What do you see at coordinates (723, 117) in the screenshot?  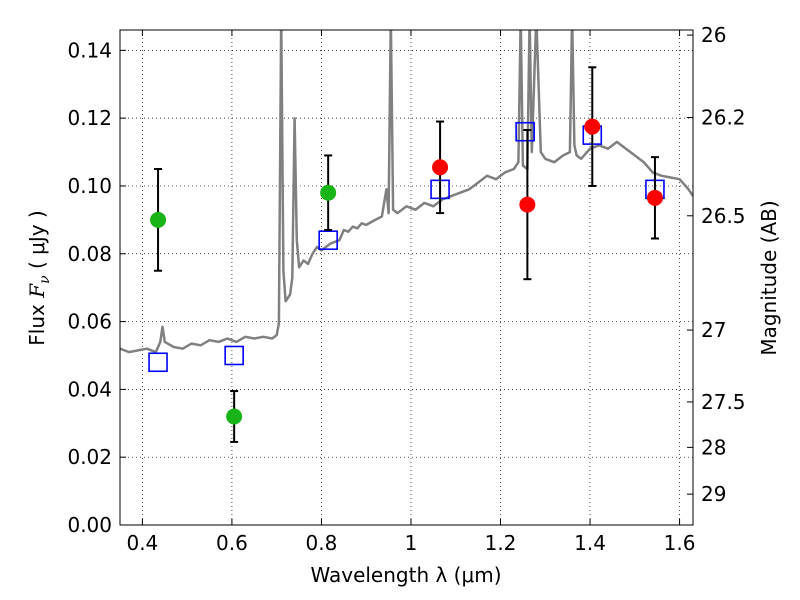 I see `y2-tick-label: 26.2` at bounding box center [723, 117].